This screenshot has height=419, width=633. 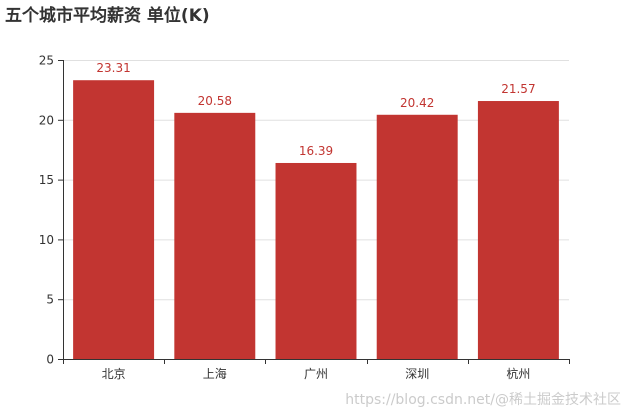 What do you see at coordinates (113, 68) in the screenshot?
I see `data-label: 23.31` at bounding box center [113, 68].